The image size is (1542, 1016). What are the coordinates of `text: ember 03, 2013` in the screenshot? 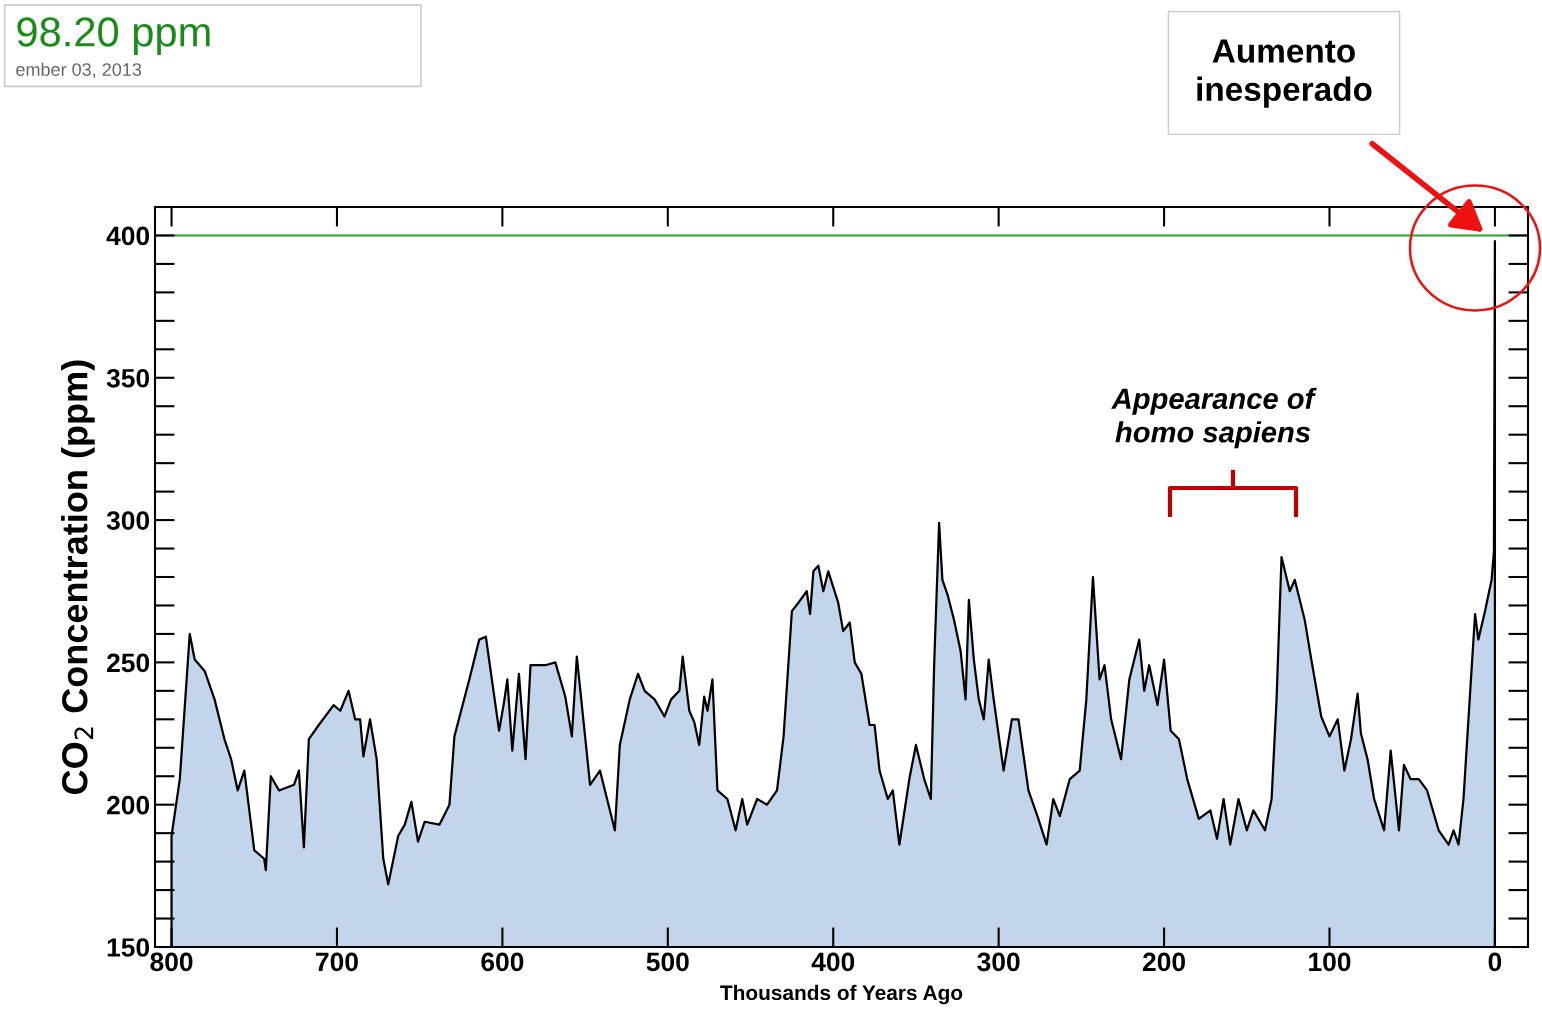 It's located at (79, 70).